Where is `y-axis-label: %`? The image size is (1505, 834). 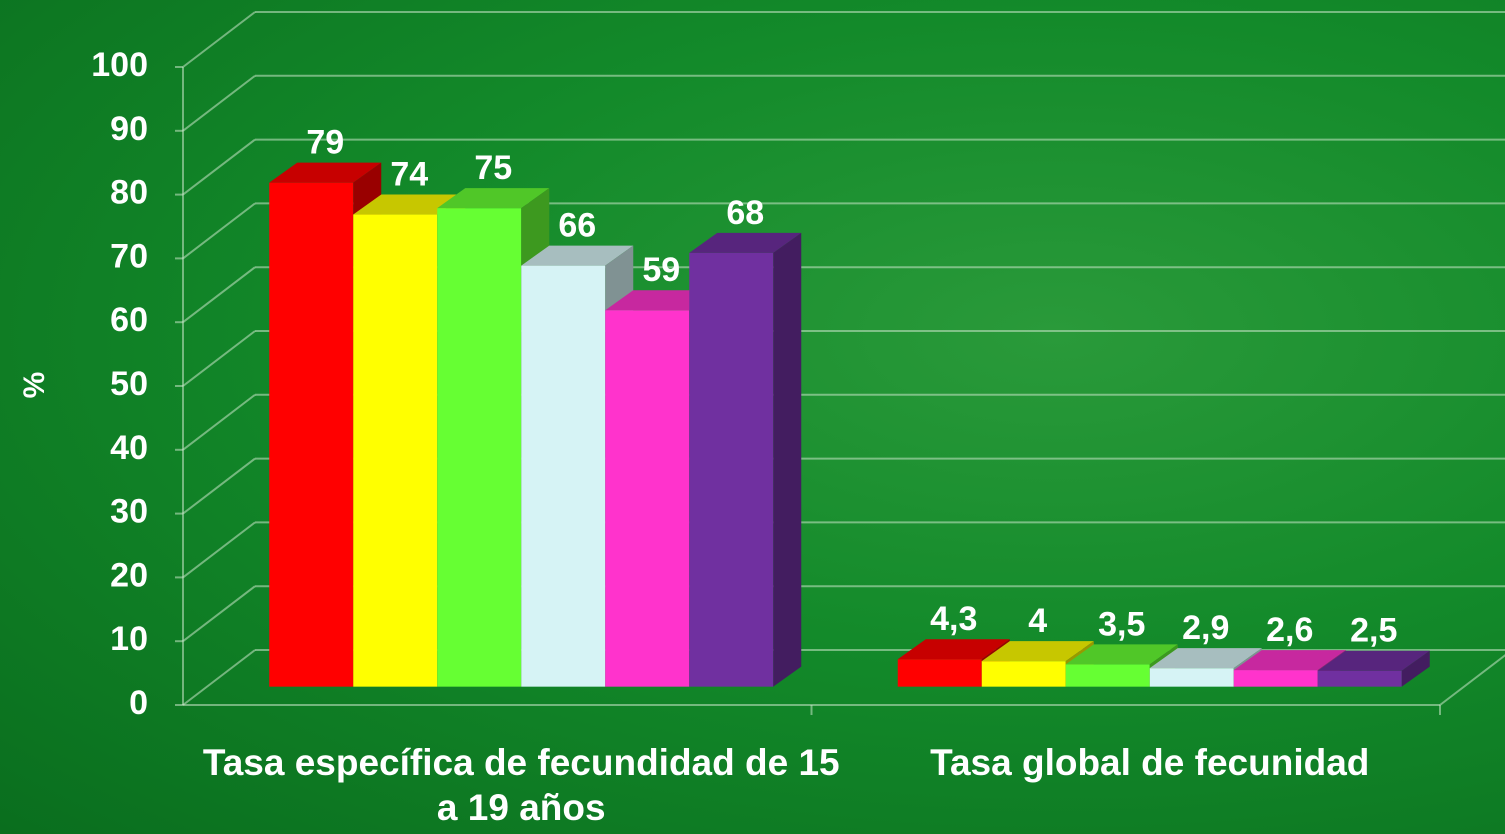 y-axis-label: % is located at coordinates (34, 385).